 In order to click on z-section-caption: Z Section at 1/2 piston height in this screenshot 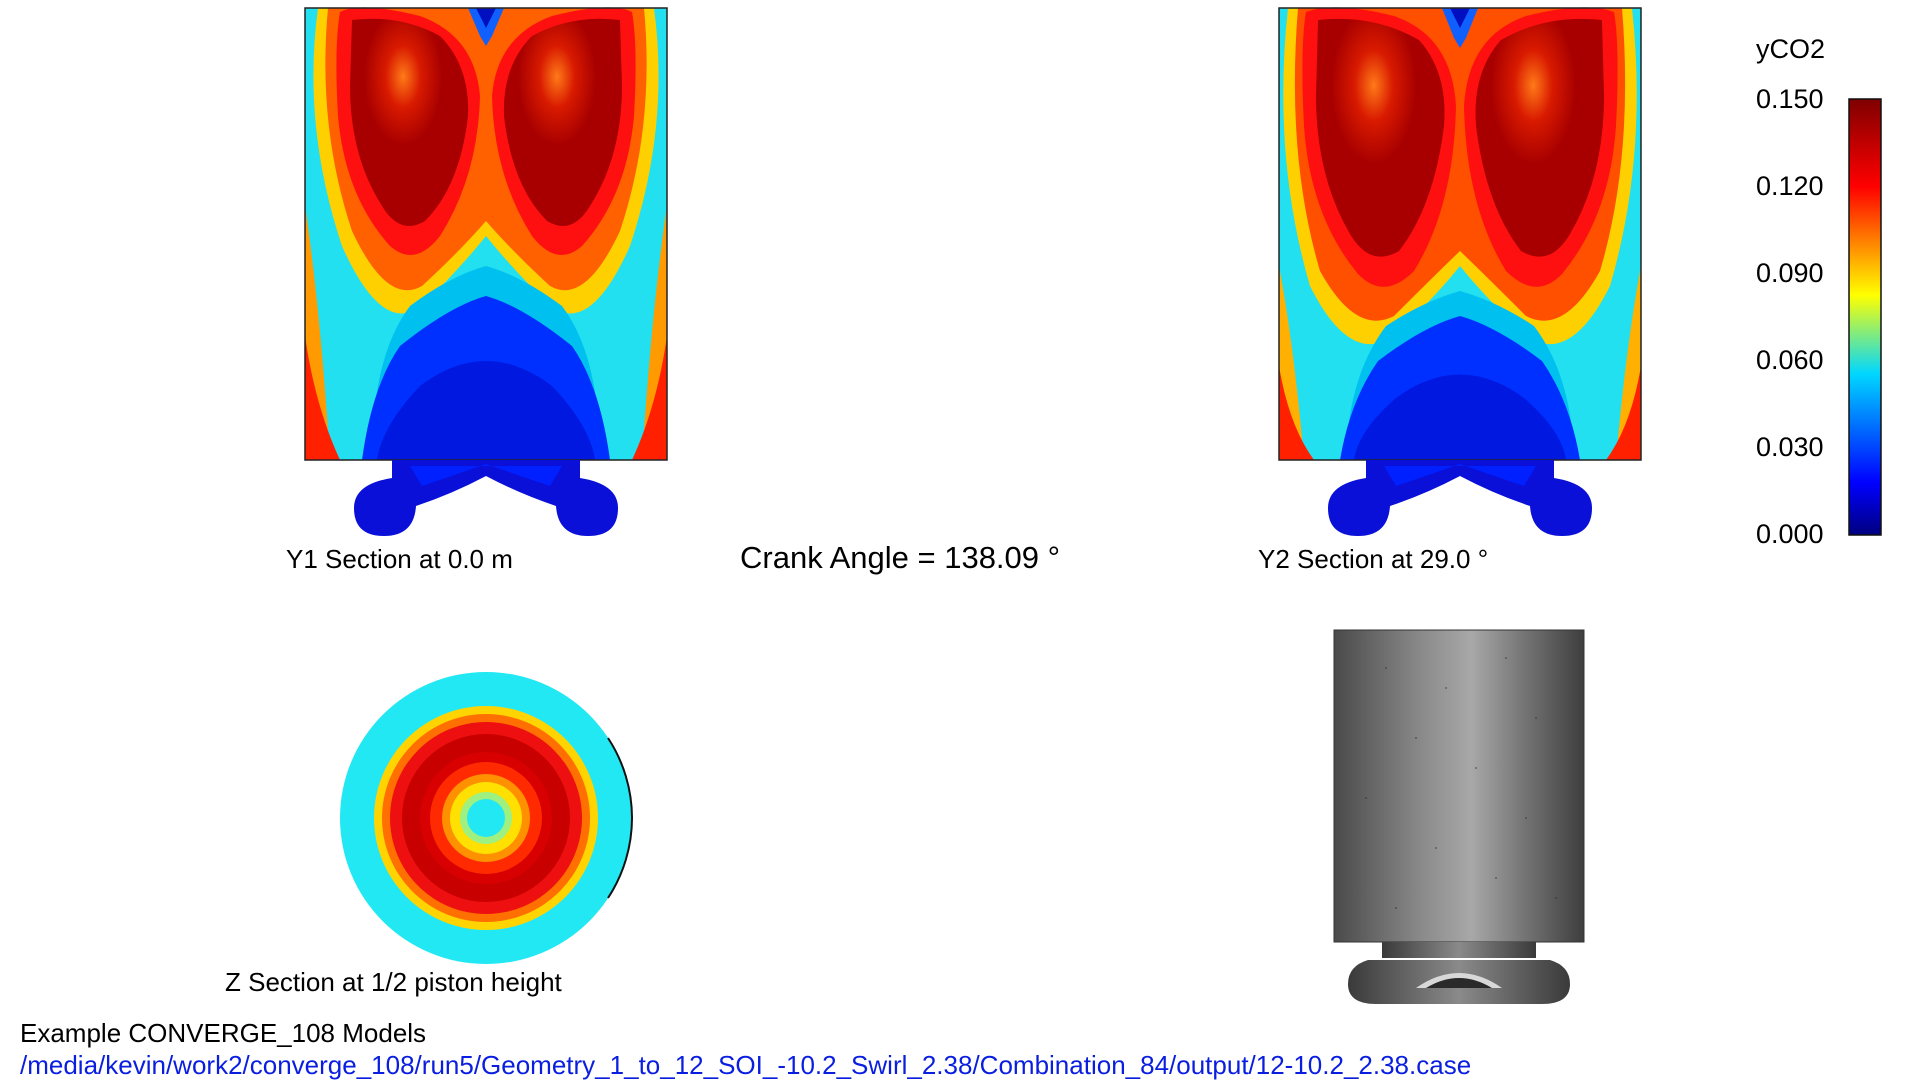, I will do `click(393, 982)`.